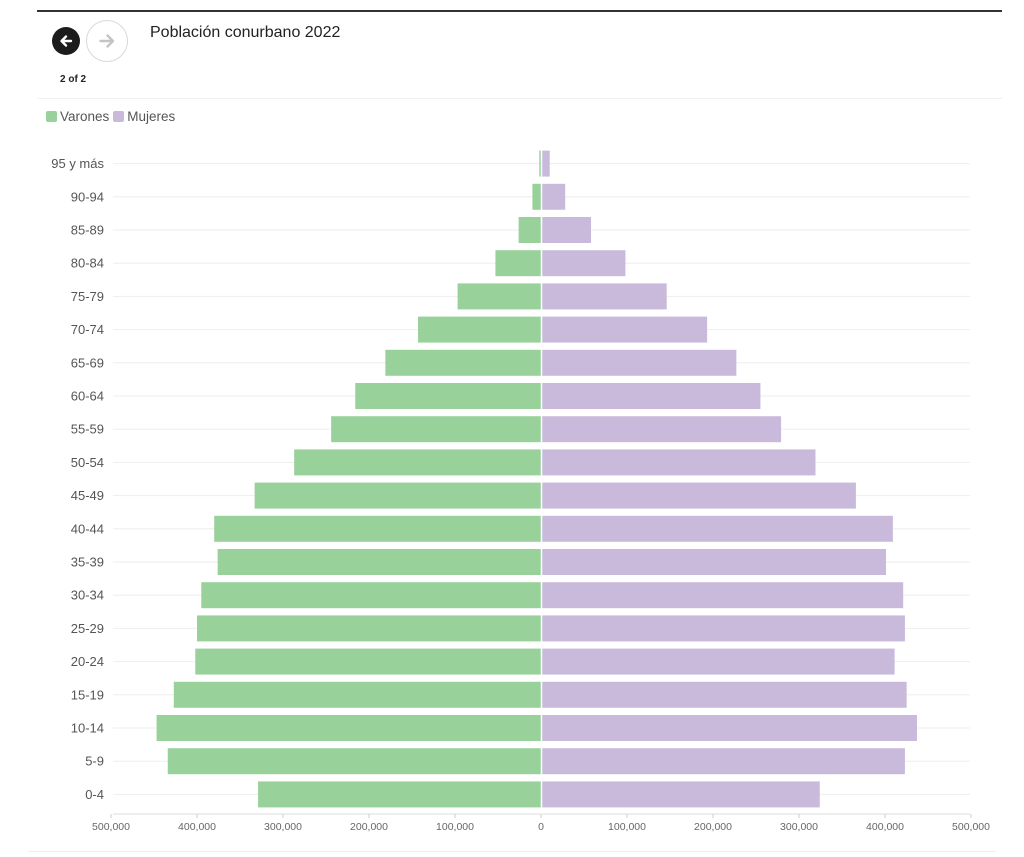 The image size is (1024, 857). I want to click on page-indicator: 2 of 2, so click(73, 79).